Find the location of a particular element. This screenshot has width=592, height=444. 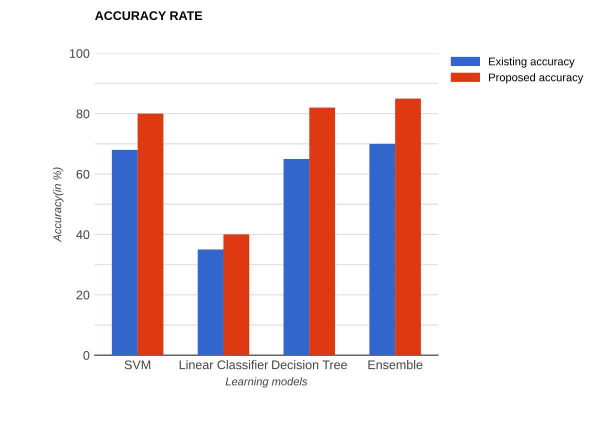

y-tick-label: 40 is located at coordinates (83, 235).